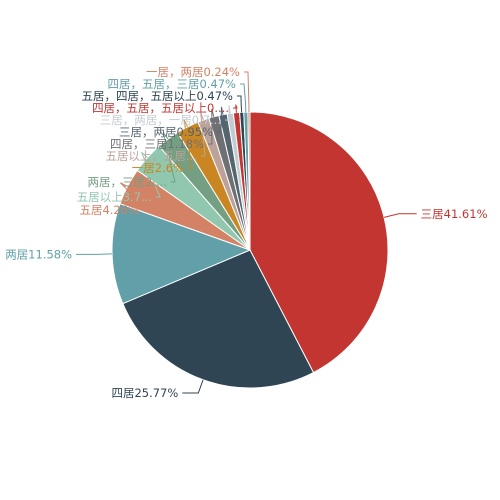  I want to click on slice-label-0: 三居41.61%, so click(454, 214).